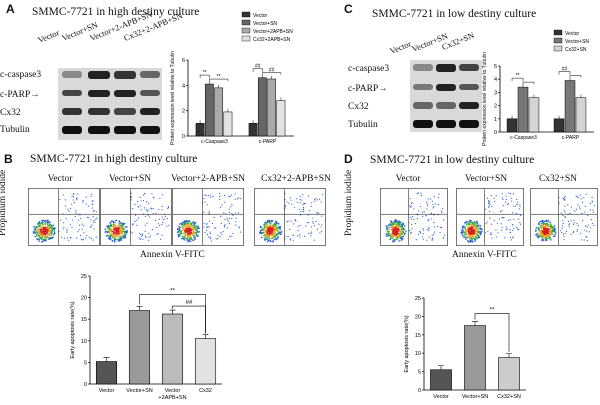 The width and height of the screenshot is (600, 405). I want to click on x-tick-label: c-Caspase3, so click(523, 138).